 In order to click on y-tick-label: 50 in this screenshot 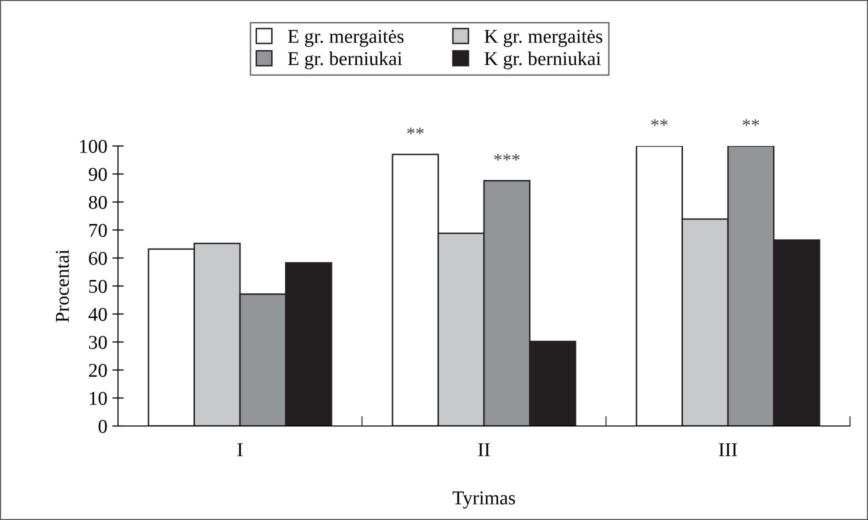, I will do `click(98, 286)`.